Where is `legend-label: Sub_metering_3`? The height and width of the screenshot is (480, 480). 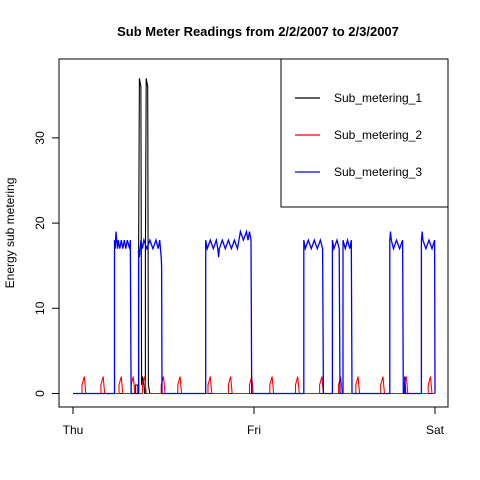 legend-label: Sub_metering_3 is located at coordinates (378, 172).